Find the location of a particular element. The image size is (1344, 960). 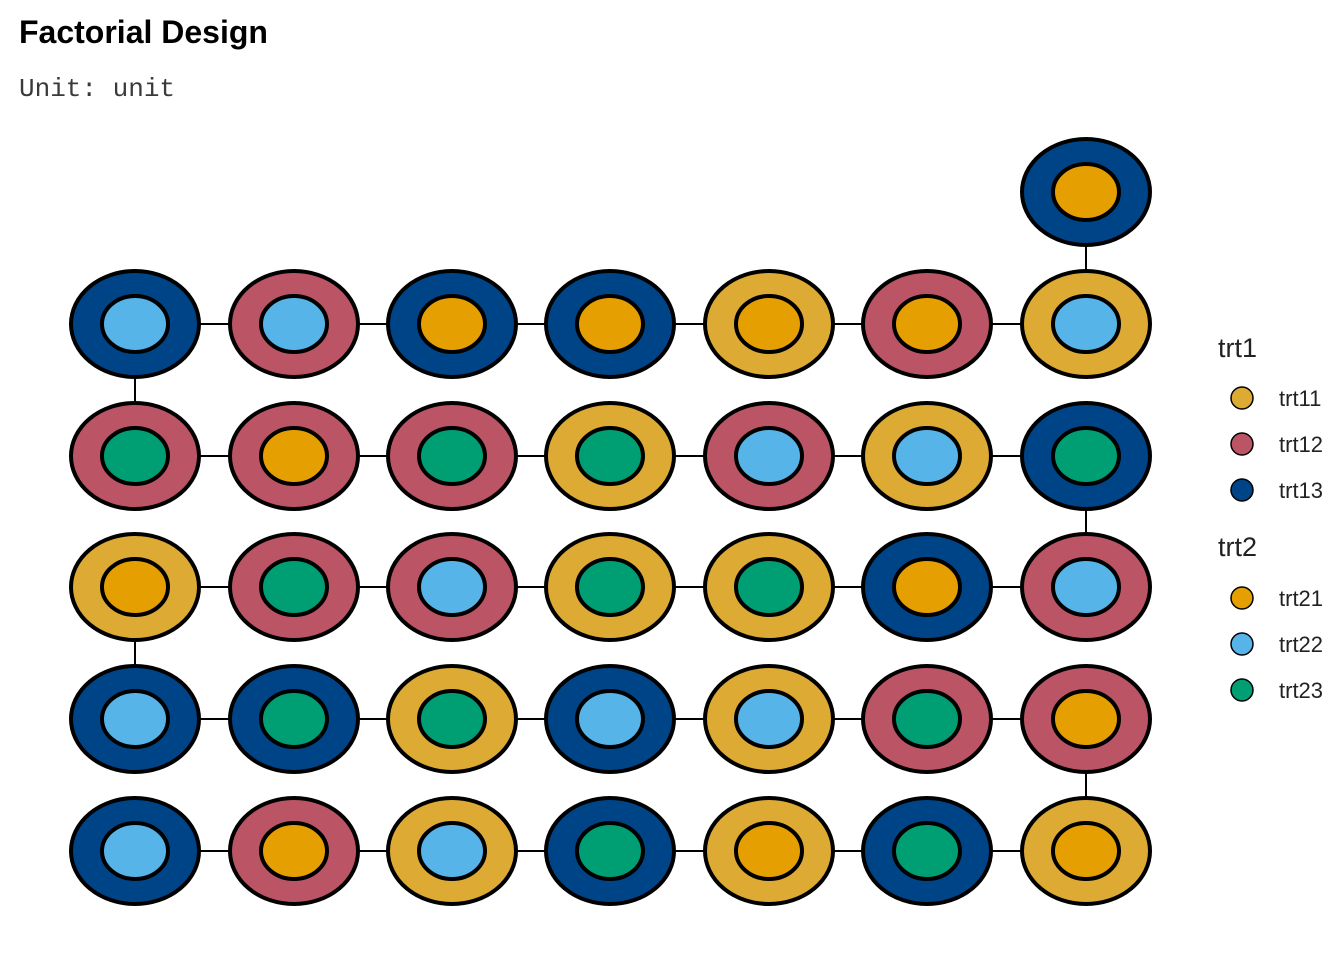

legend-key-trt21 is located at coordinates (1242, 598).